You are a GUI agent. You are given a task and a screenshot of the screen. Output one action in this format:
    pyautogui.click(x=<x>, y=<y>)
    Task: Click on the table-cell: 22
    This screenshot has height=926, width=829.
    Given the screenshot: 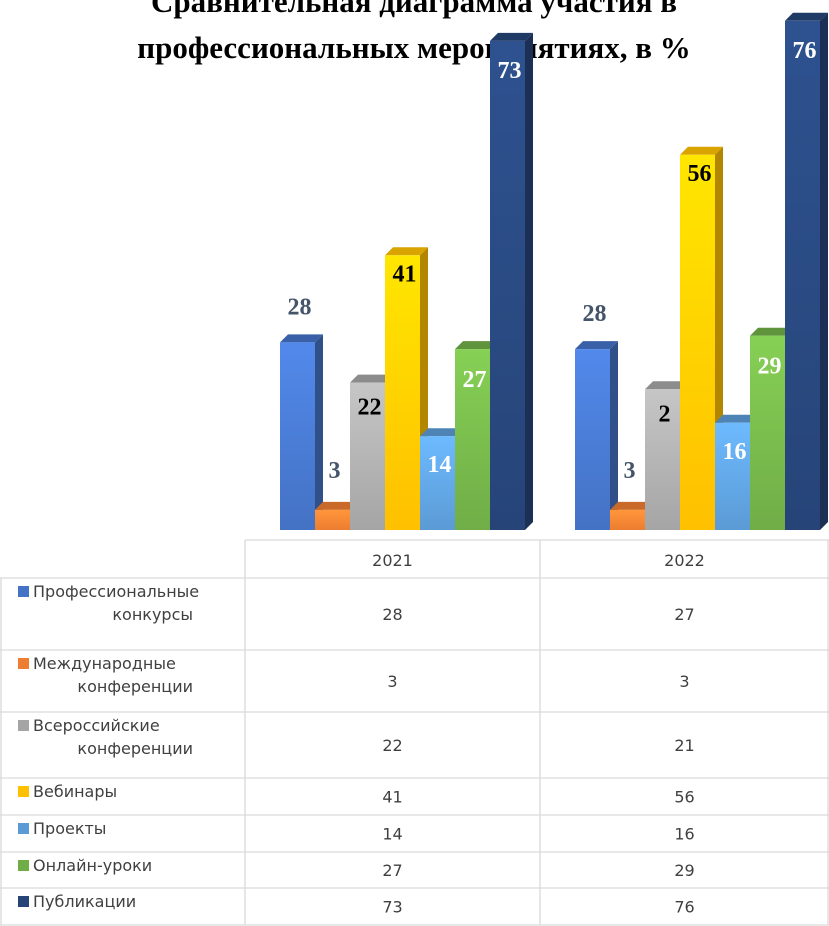 What is the action you would take?
    pyautogui.click(x=392, y=745)
    